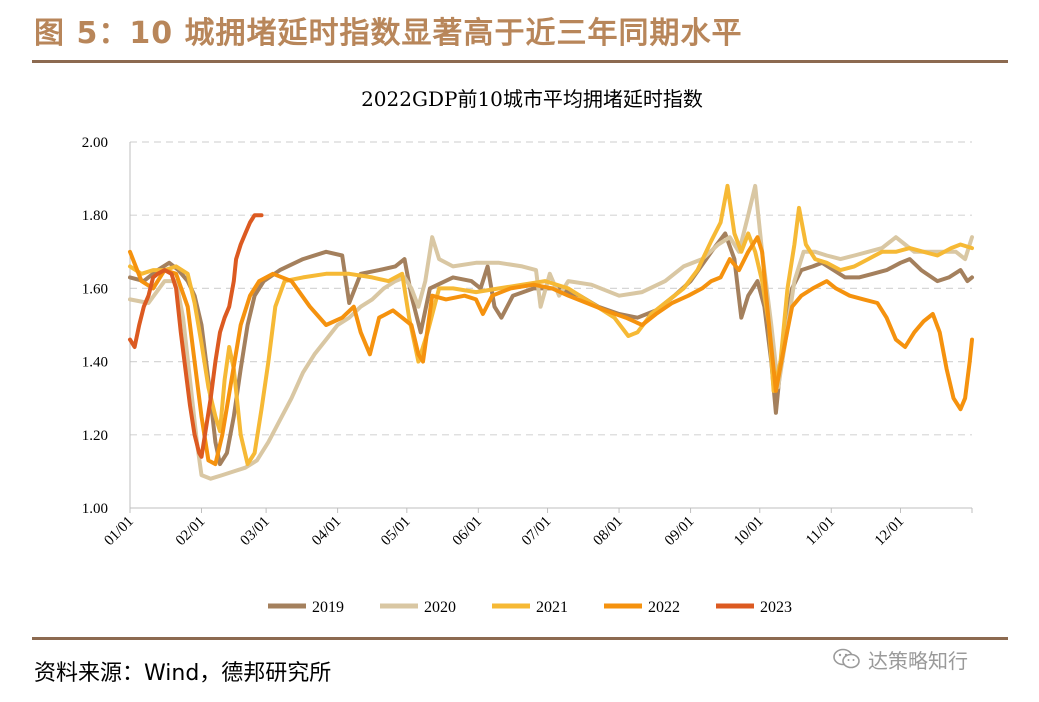 The width and height of the screenshot is (1039, 702). I want to click on x-tick-label: 09/01, so click(679, 531).